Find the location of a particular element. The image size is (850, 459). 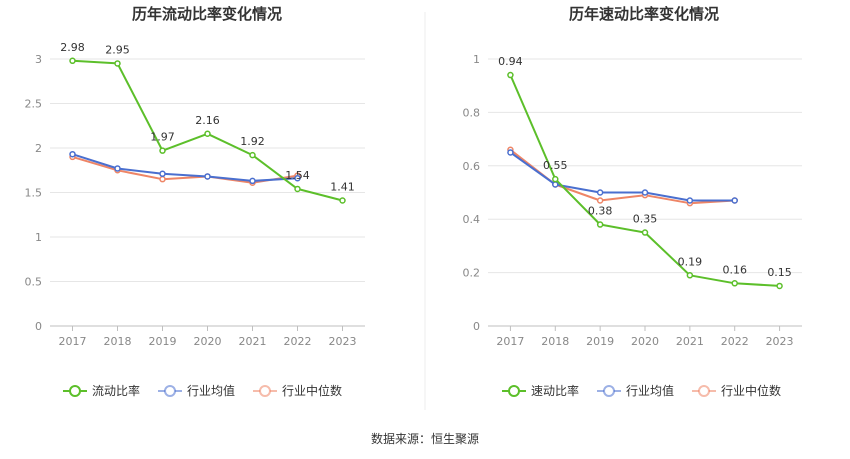

data-label: 0.94 is located at coordinates (510, 61).